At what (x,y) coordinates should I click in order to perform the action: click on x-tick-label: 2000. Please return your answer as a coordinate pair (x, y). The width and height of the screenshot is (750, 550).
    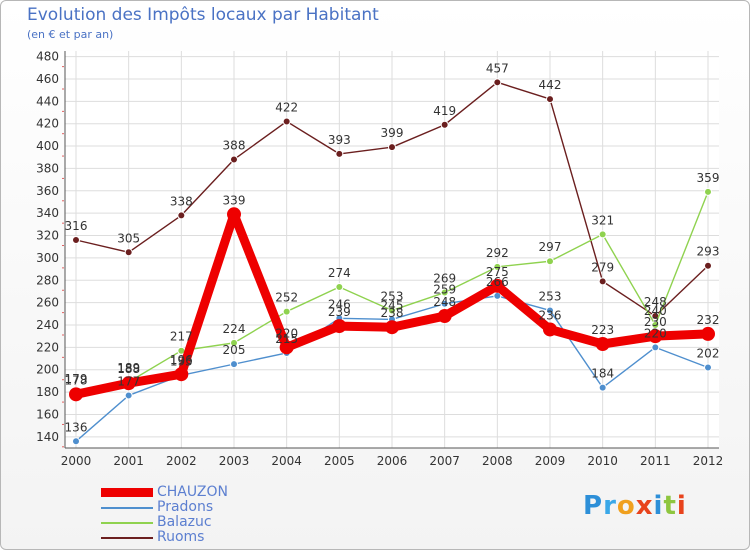
    Looking at the image, I should click on (76, 461).